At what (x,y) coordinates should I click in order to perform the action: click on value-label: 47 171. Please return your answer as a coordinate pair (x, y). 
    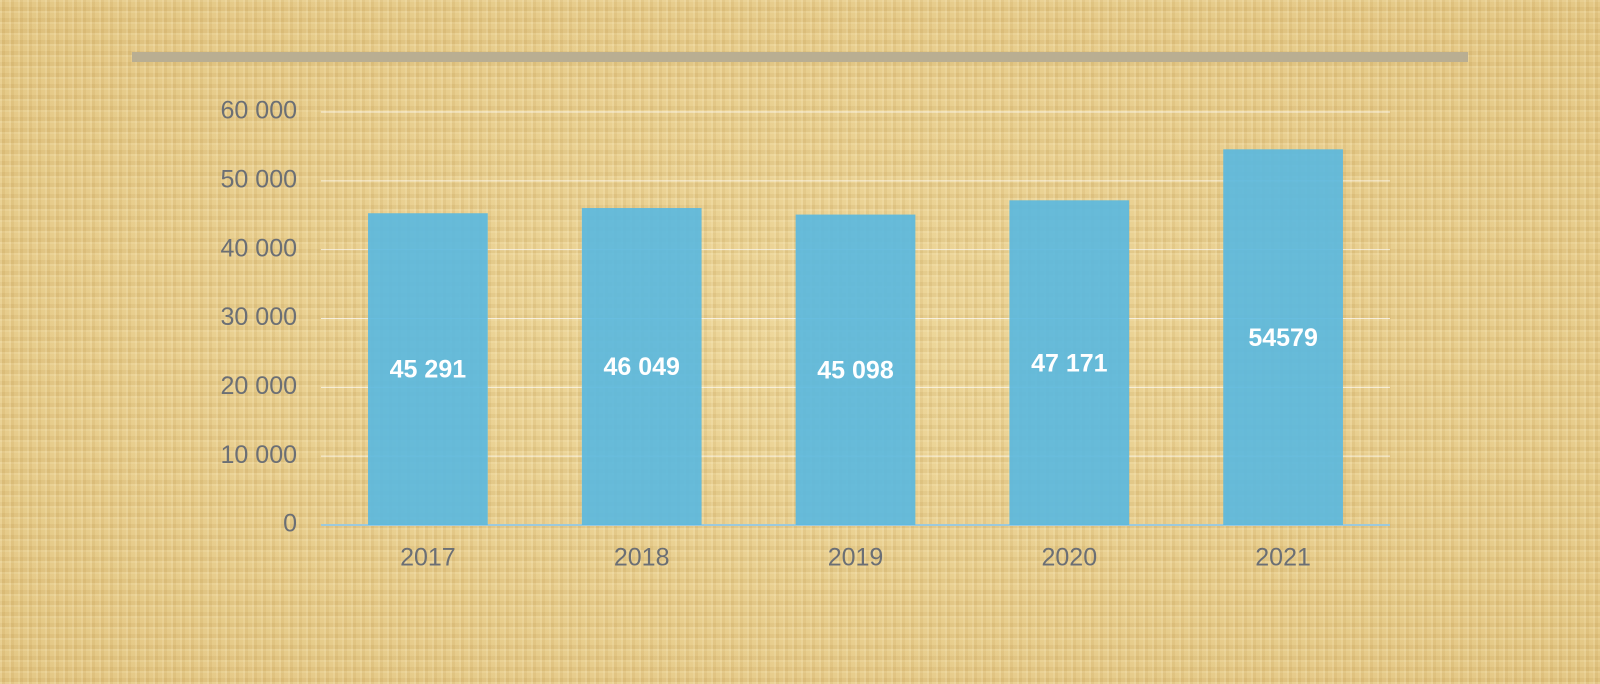
    Looking at the image, I should click on (1069, 363).